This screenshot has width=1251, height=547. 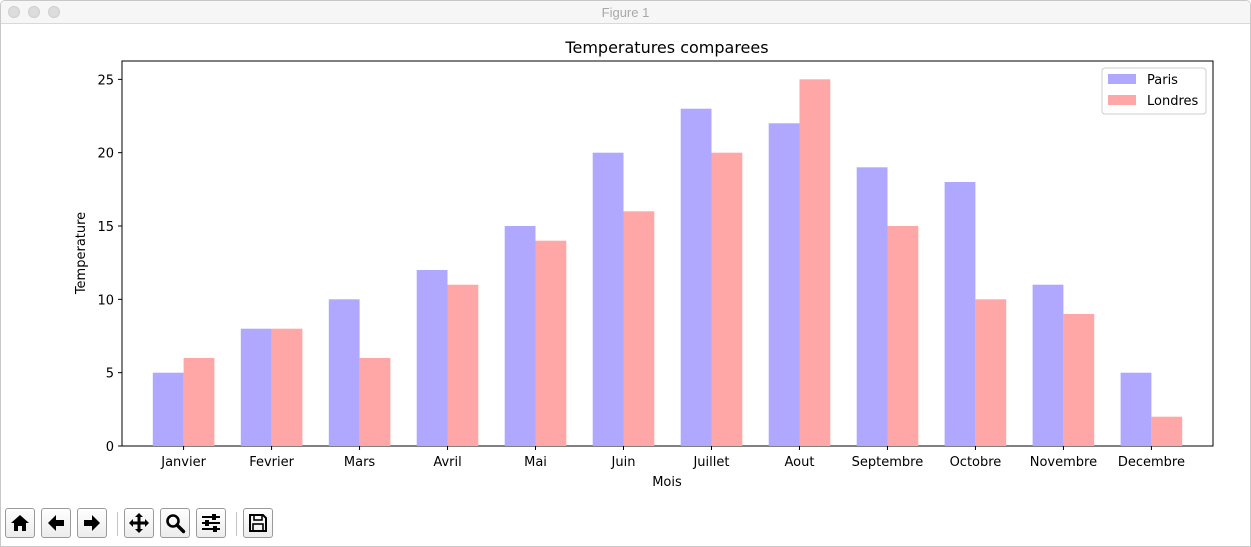 What do you see at coordinates (1173, 101) in the screenshot?
I see `legend-label-londres: Londres` at bounding box center [1173, 101].